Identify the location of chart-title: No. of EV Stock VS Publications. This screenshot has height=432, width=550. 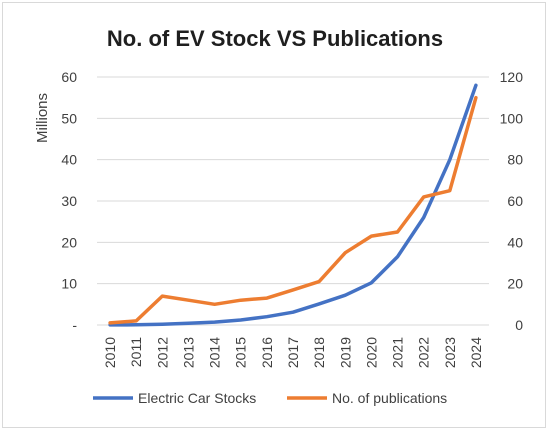
(275, 38).